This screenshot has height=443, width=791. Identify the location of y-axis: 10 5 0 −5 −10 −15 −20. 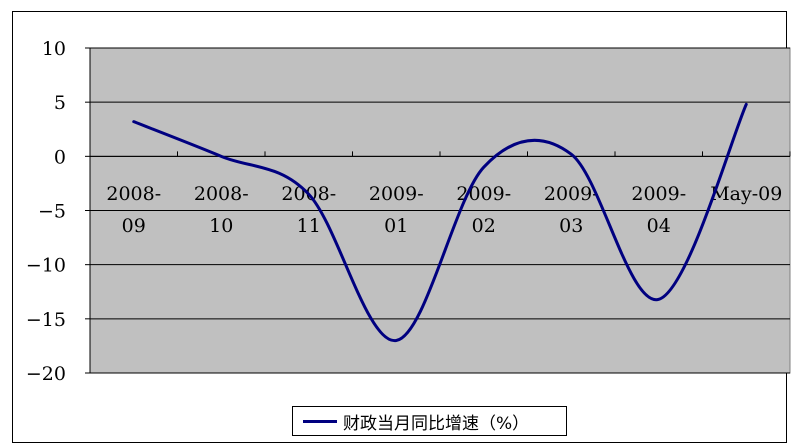
(58, 211).